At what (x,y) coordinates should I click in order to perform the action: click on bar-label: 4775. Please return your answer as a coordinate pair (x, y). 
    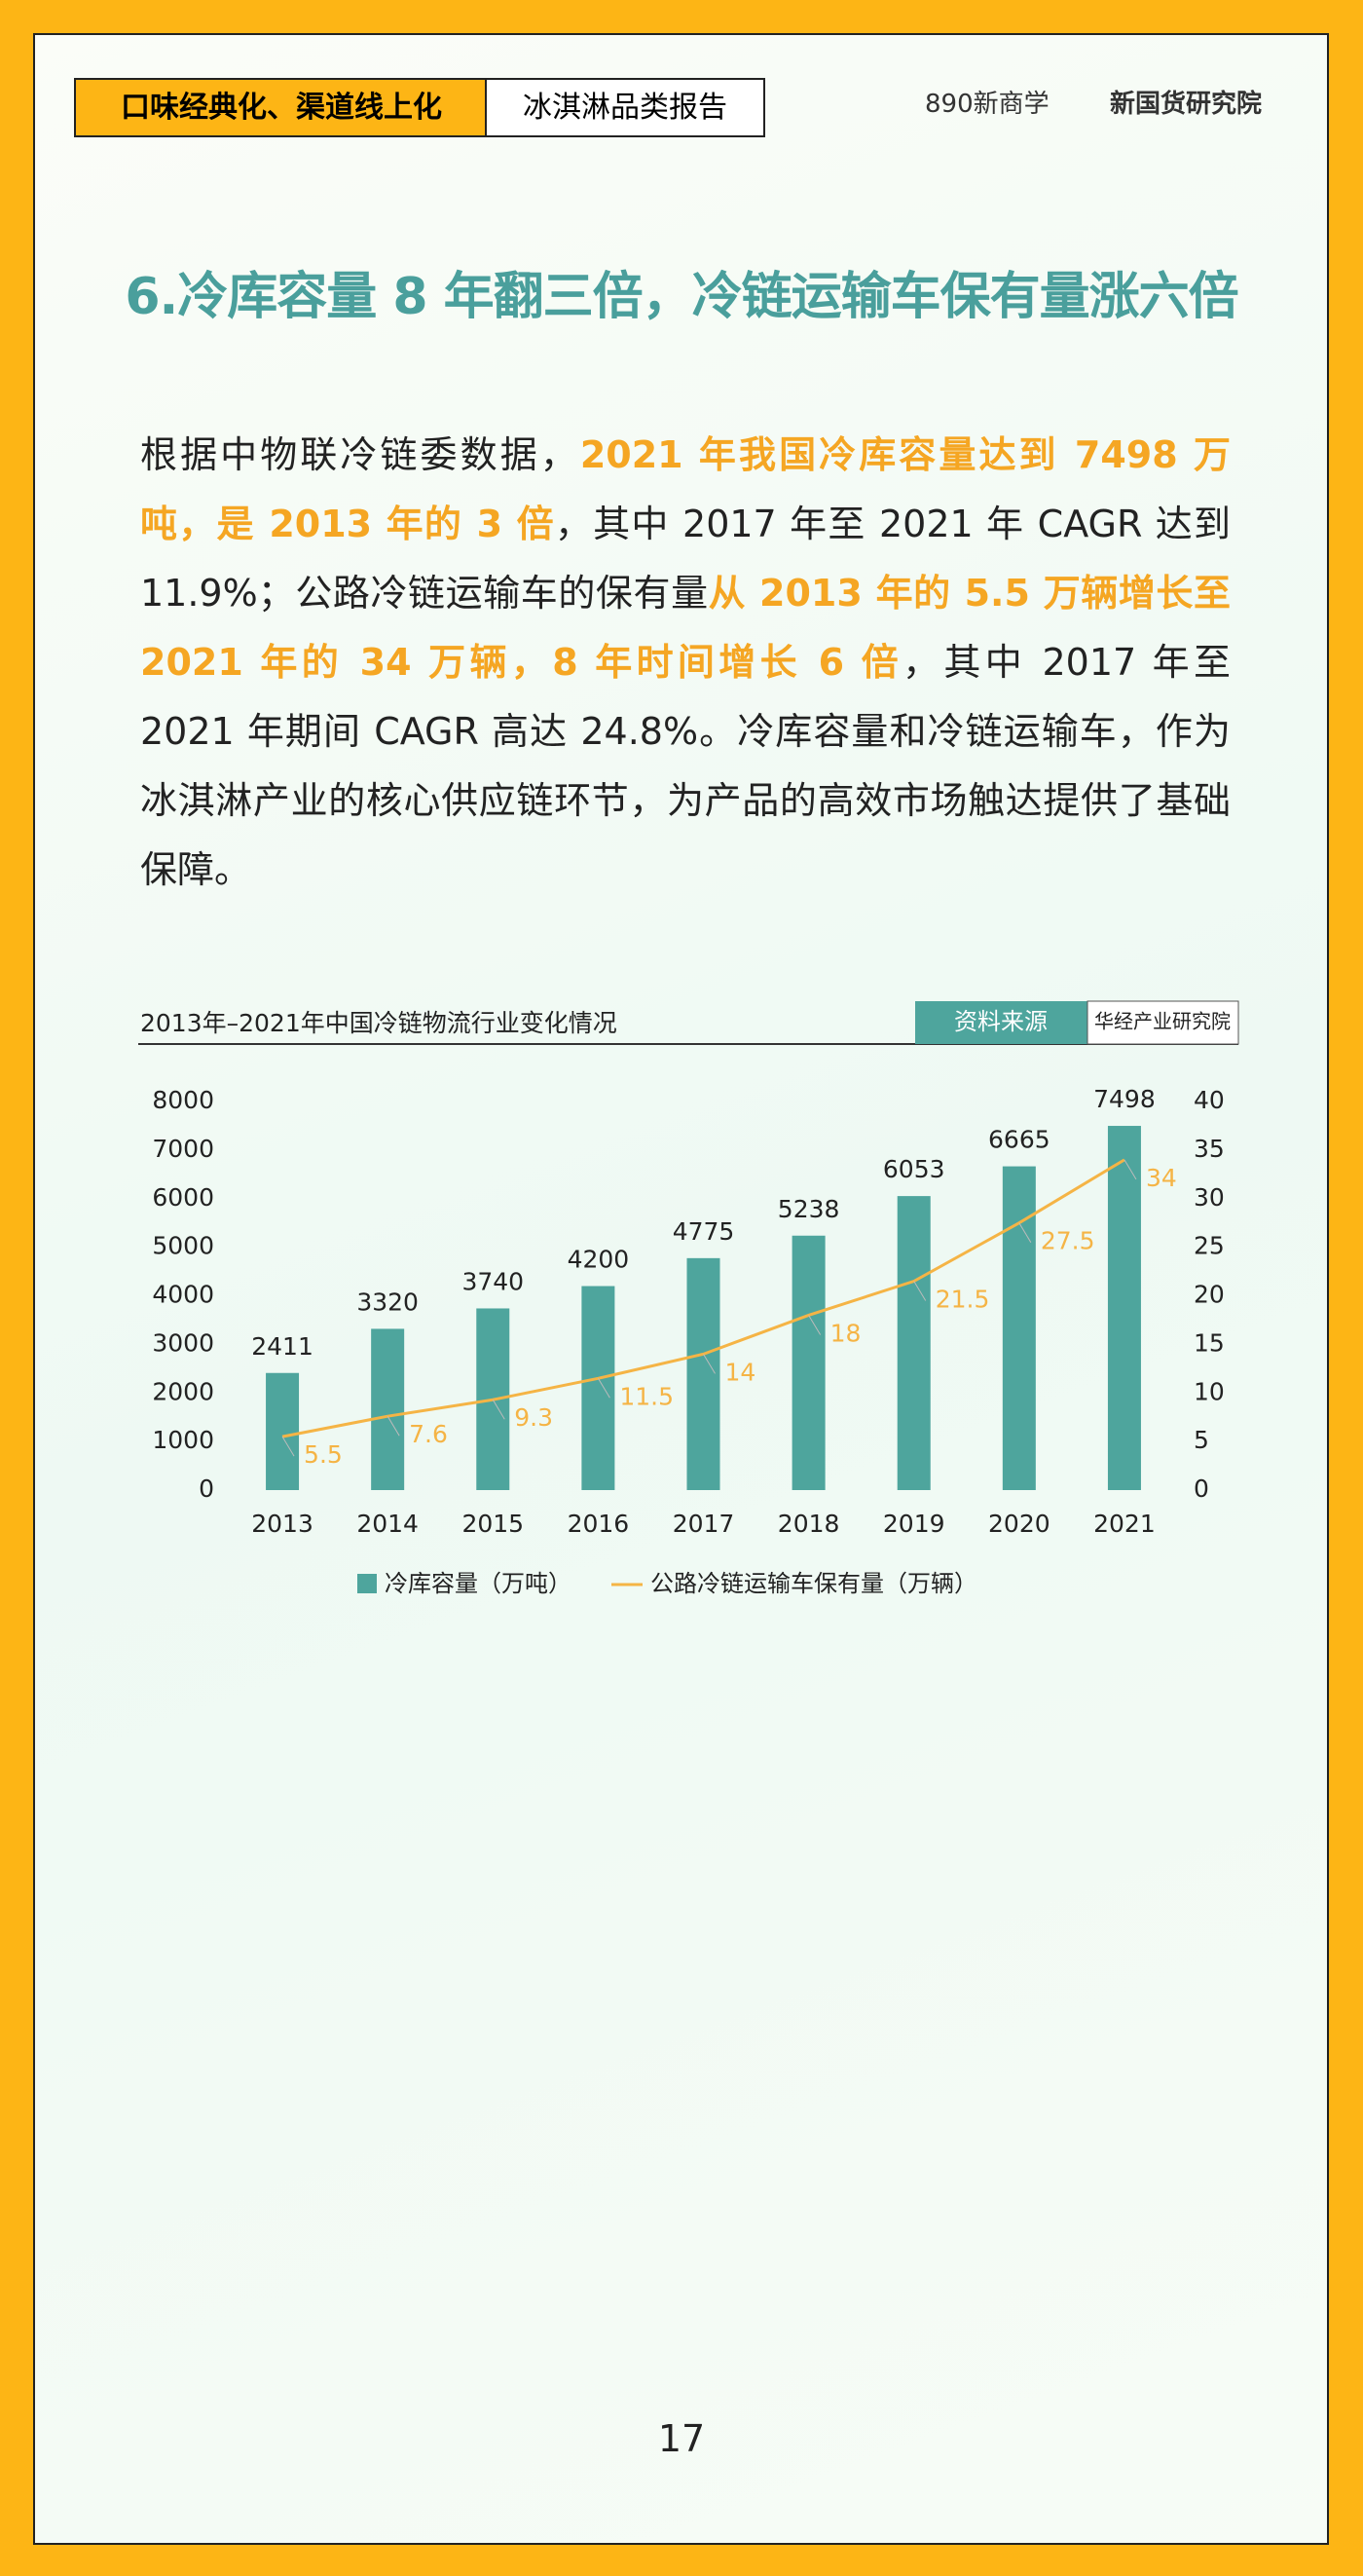
    Looking at the image, I should click on (704, 1231).